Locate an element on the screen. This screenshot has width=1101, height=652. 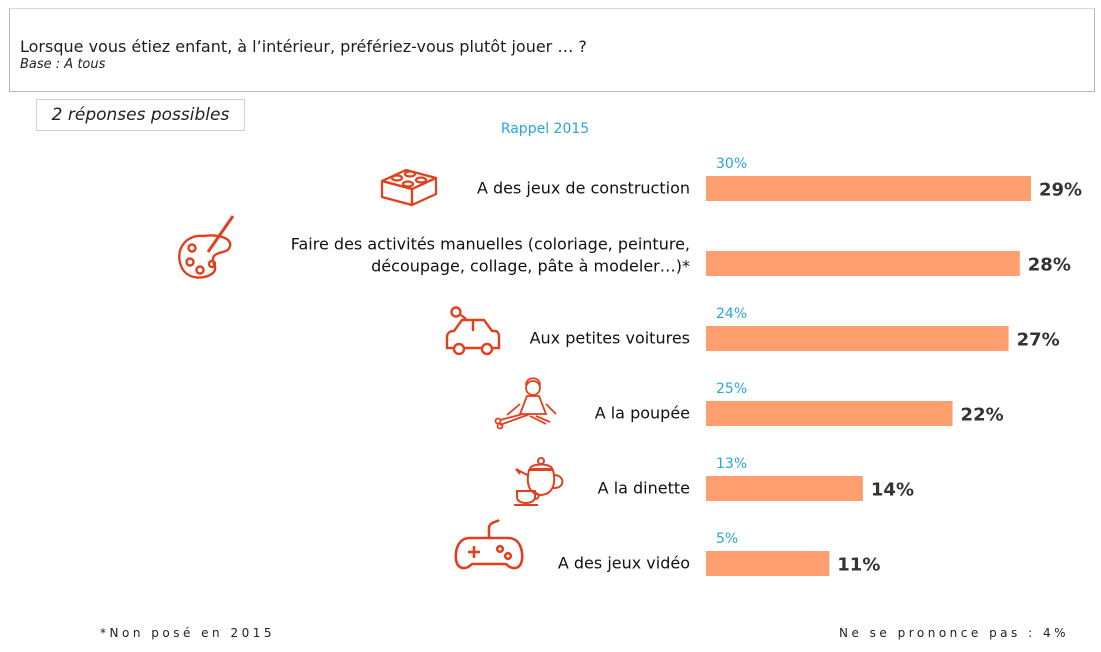
base-text: Base : A tous is located at coordinates (63, 64).